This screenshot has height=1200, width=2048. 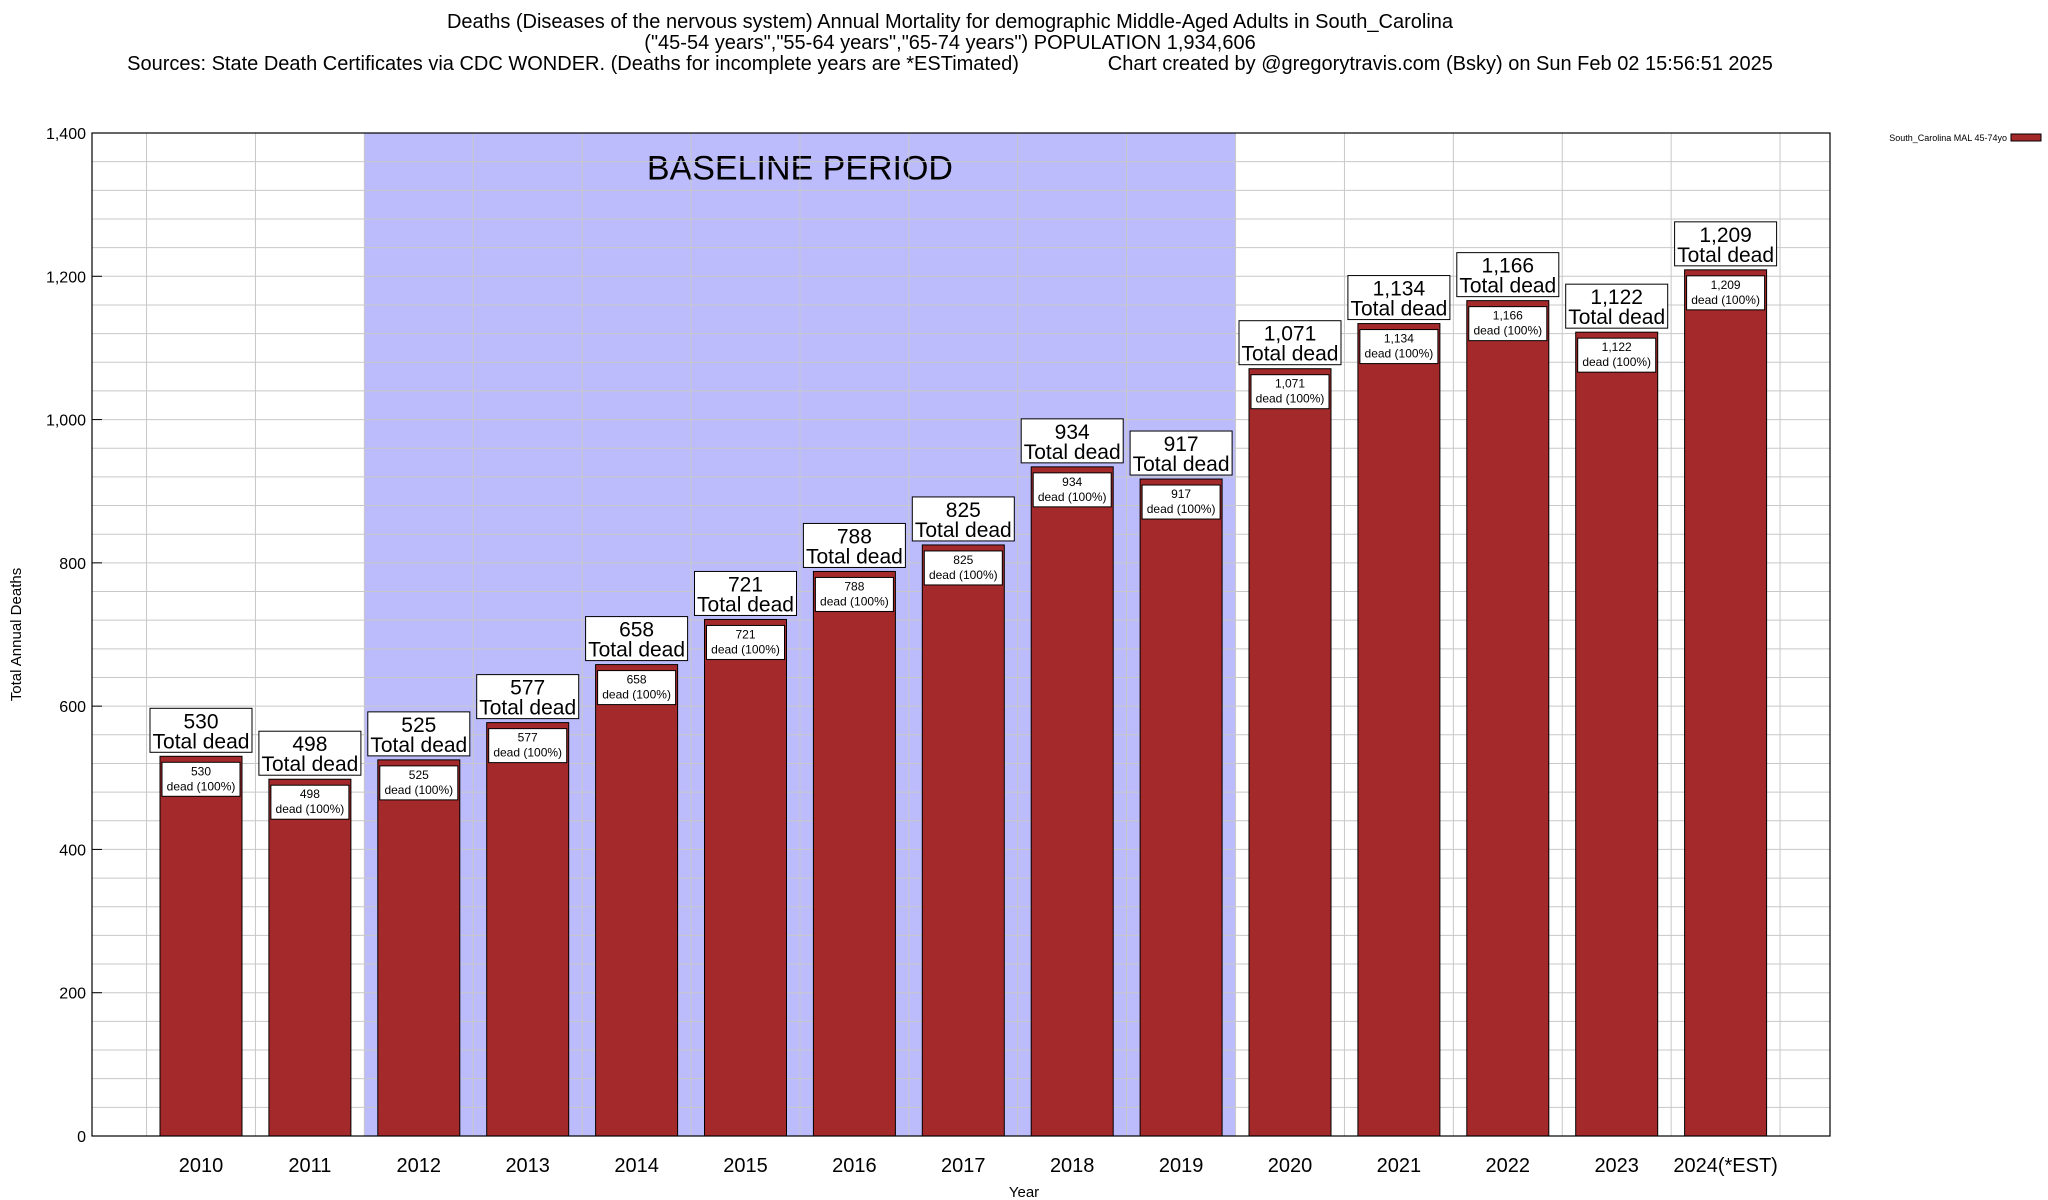 What do you see at coordinates (527, 688) in the screenshot?
I see `total-value-label: 577` at bounding box center [527, 688].